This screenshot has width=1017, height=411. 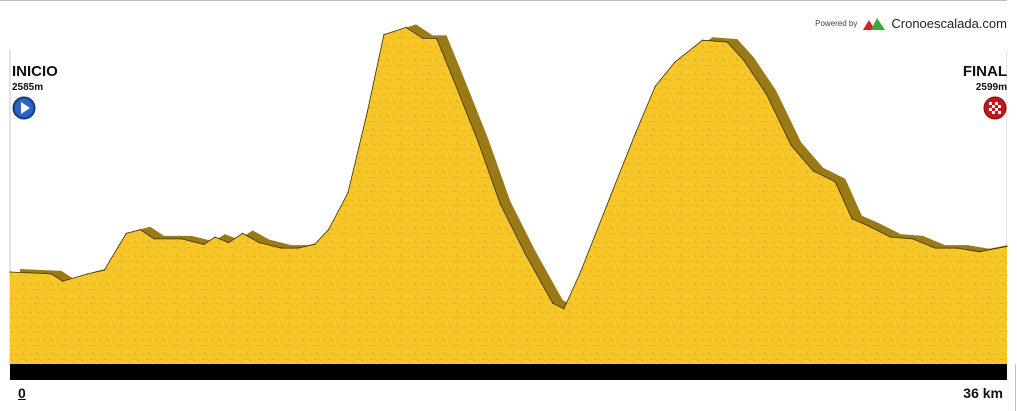 I want to click on x-tick-label-end: 36 km, so click(x=983, y=393).